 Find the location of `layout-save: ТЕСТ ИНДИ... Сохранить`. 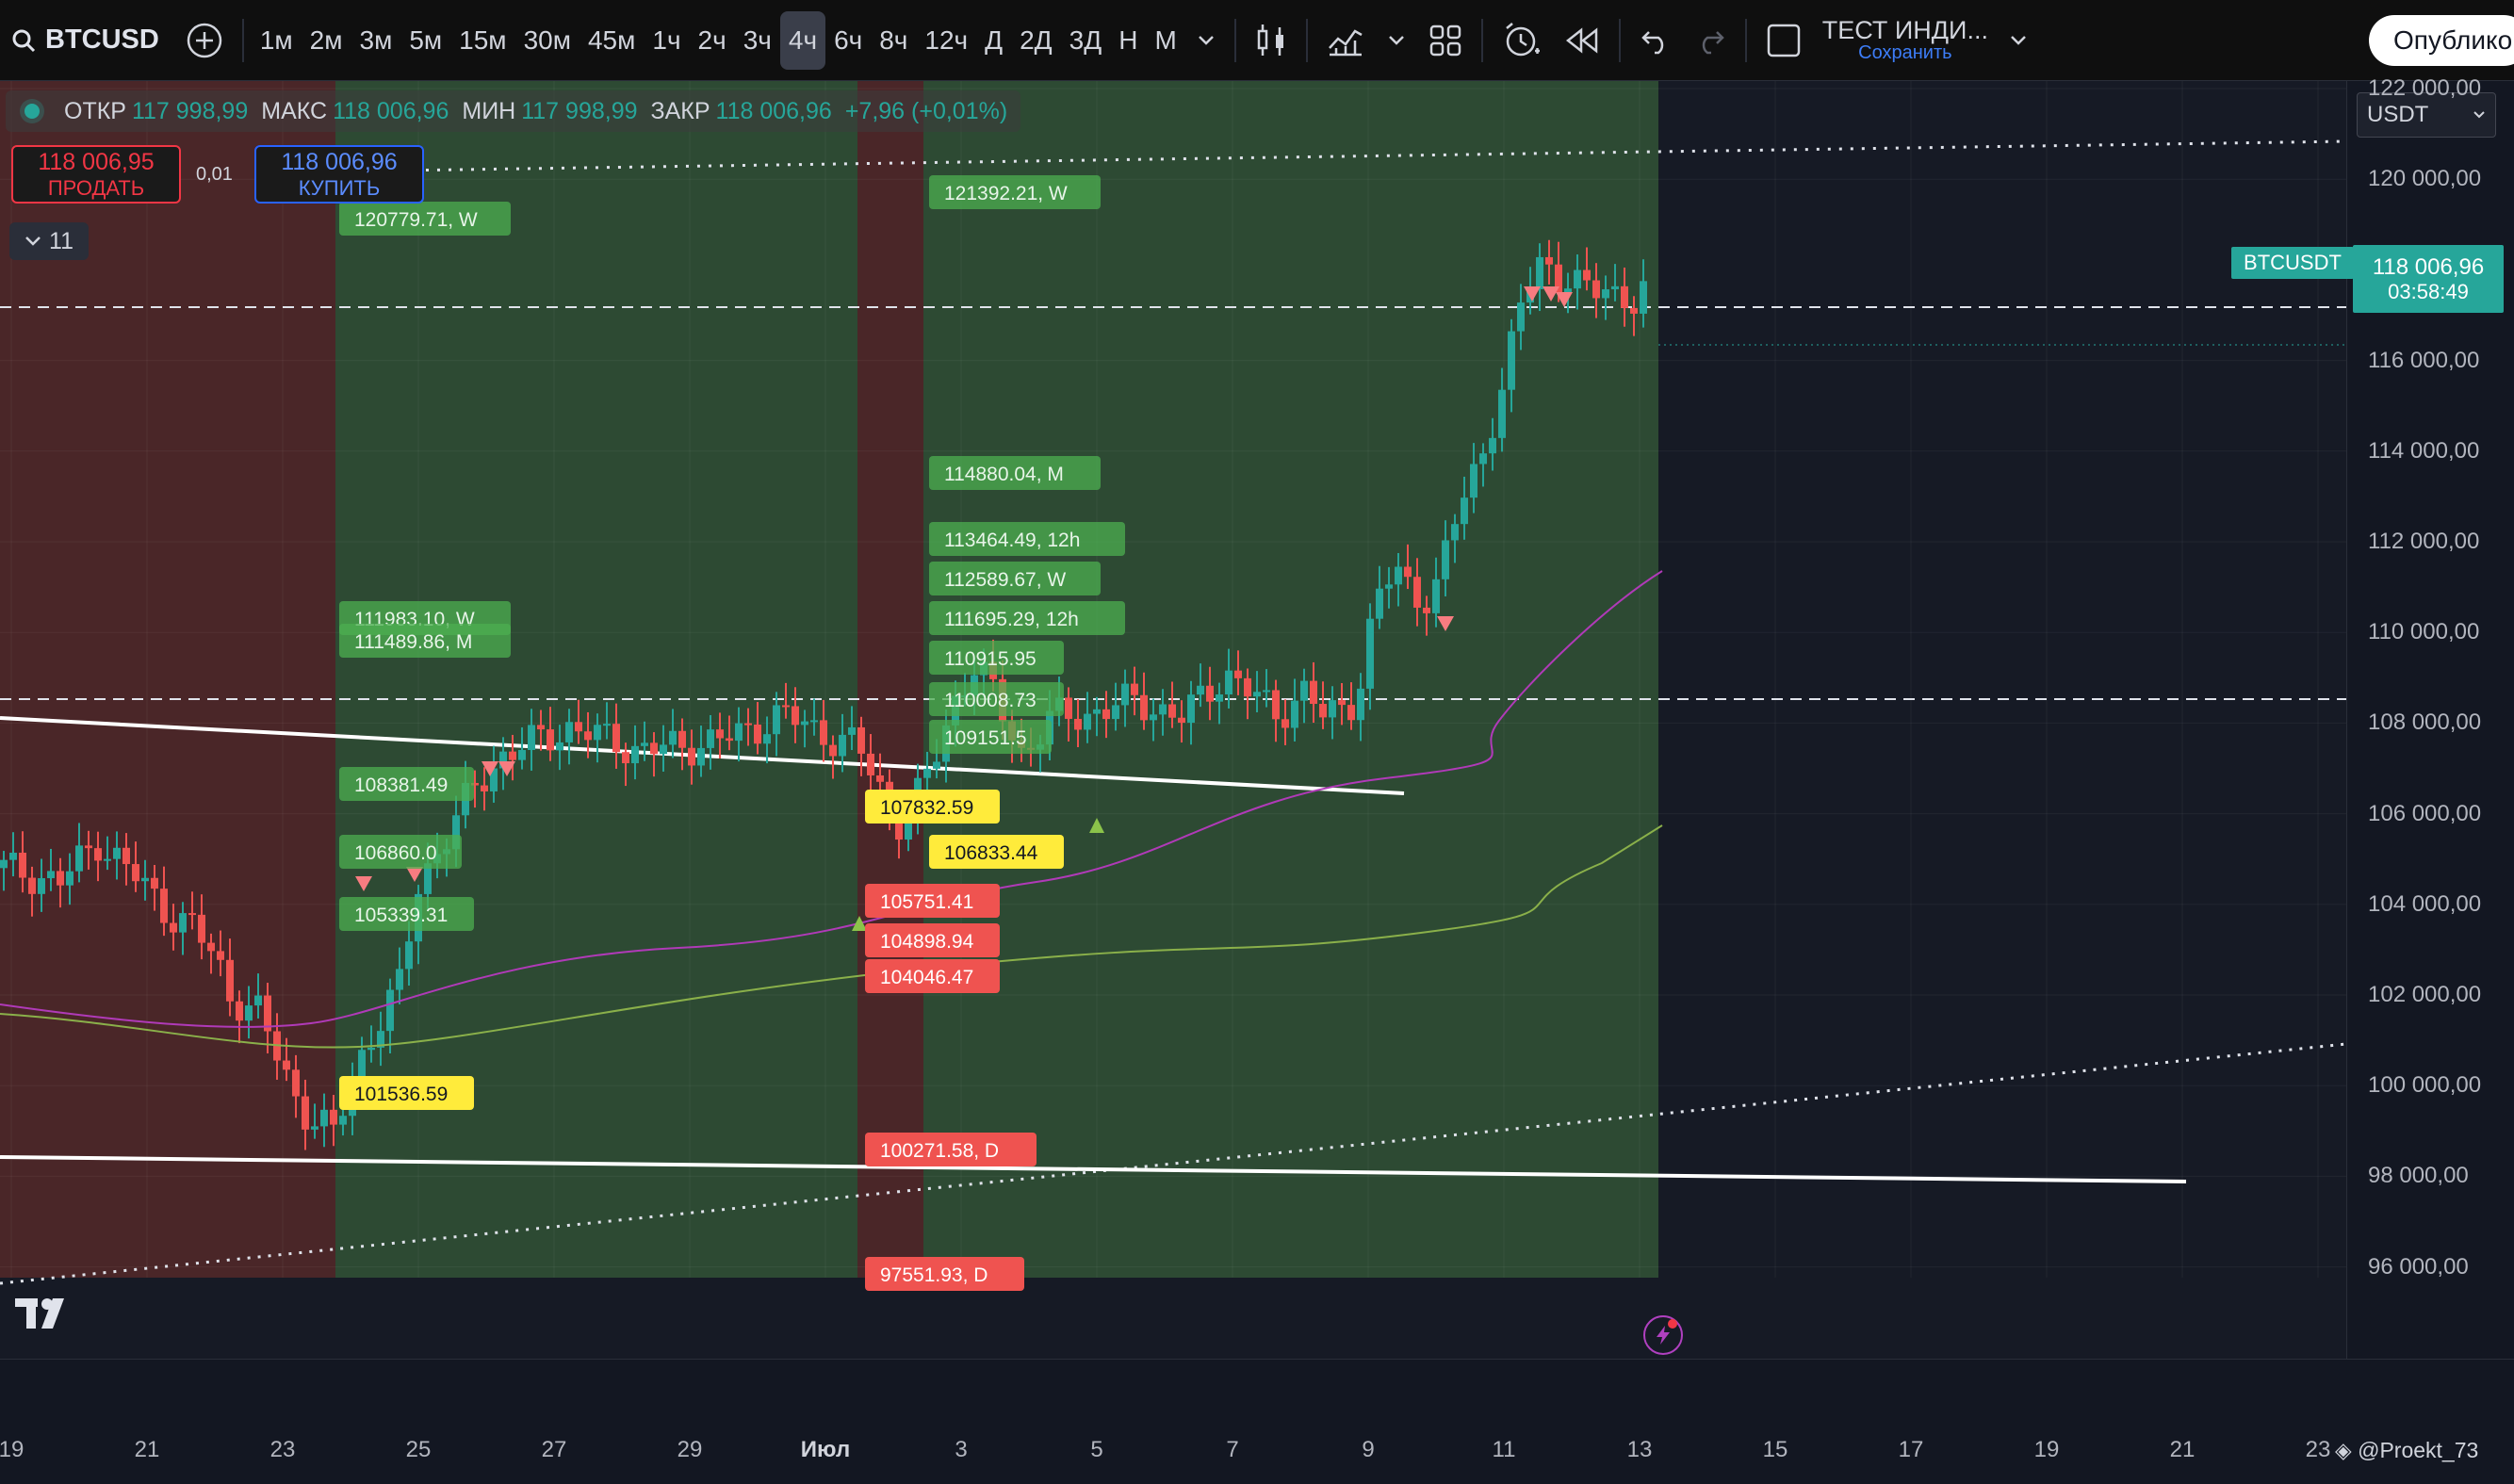

layout-save: ТЕСТ ИНДИ... Сохранить is located at coordinates (1905, 39).